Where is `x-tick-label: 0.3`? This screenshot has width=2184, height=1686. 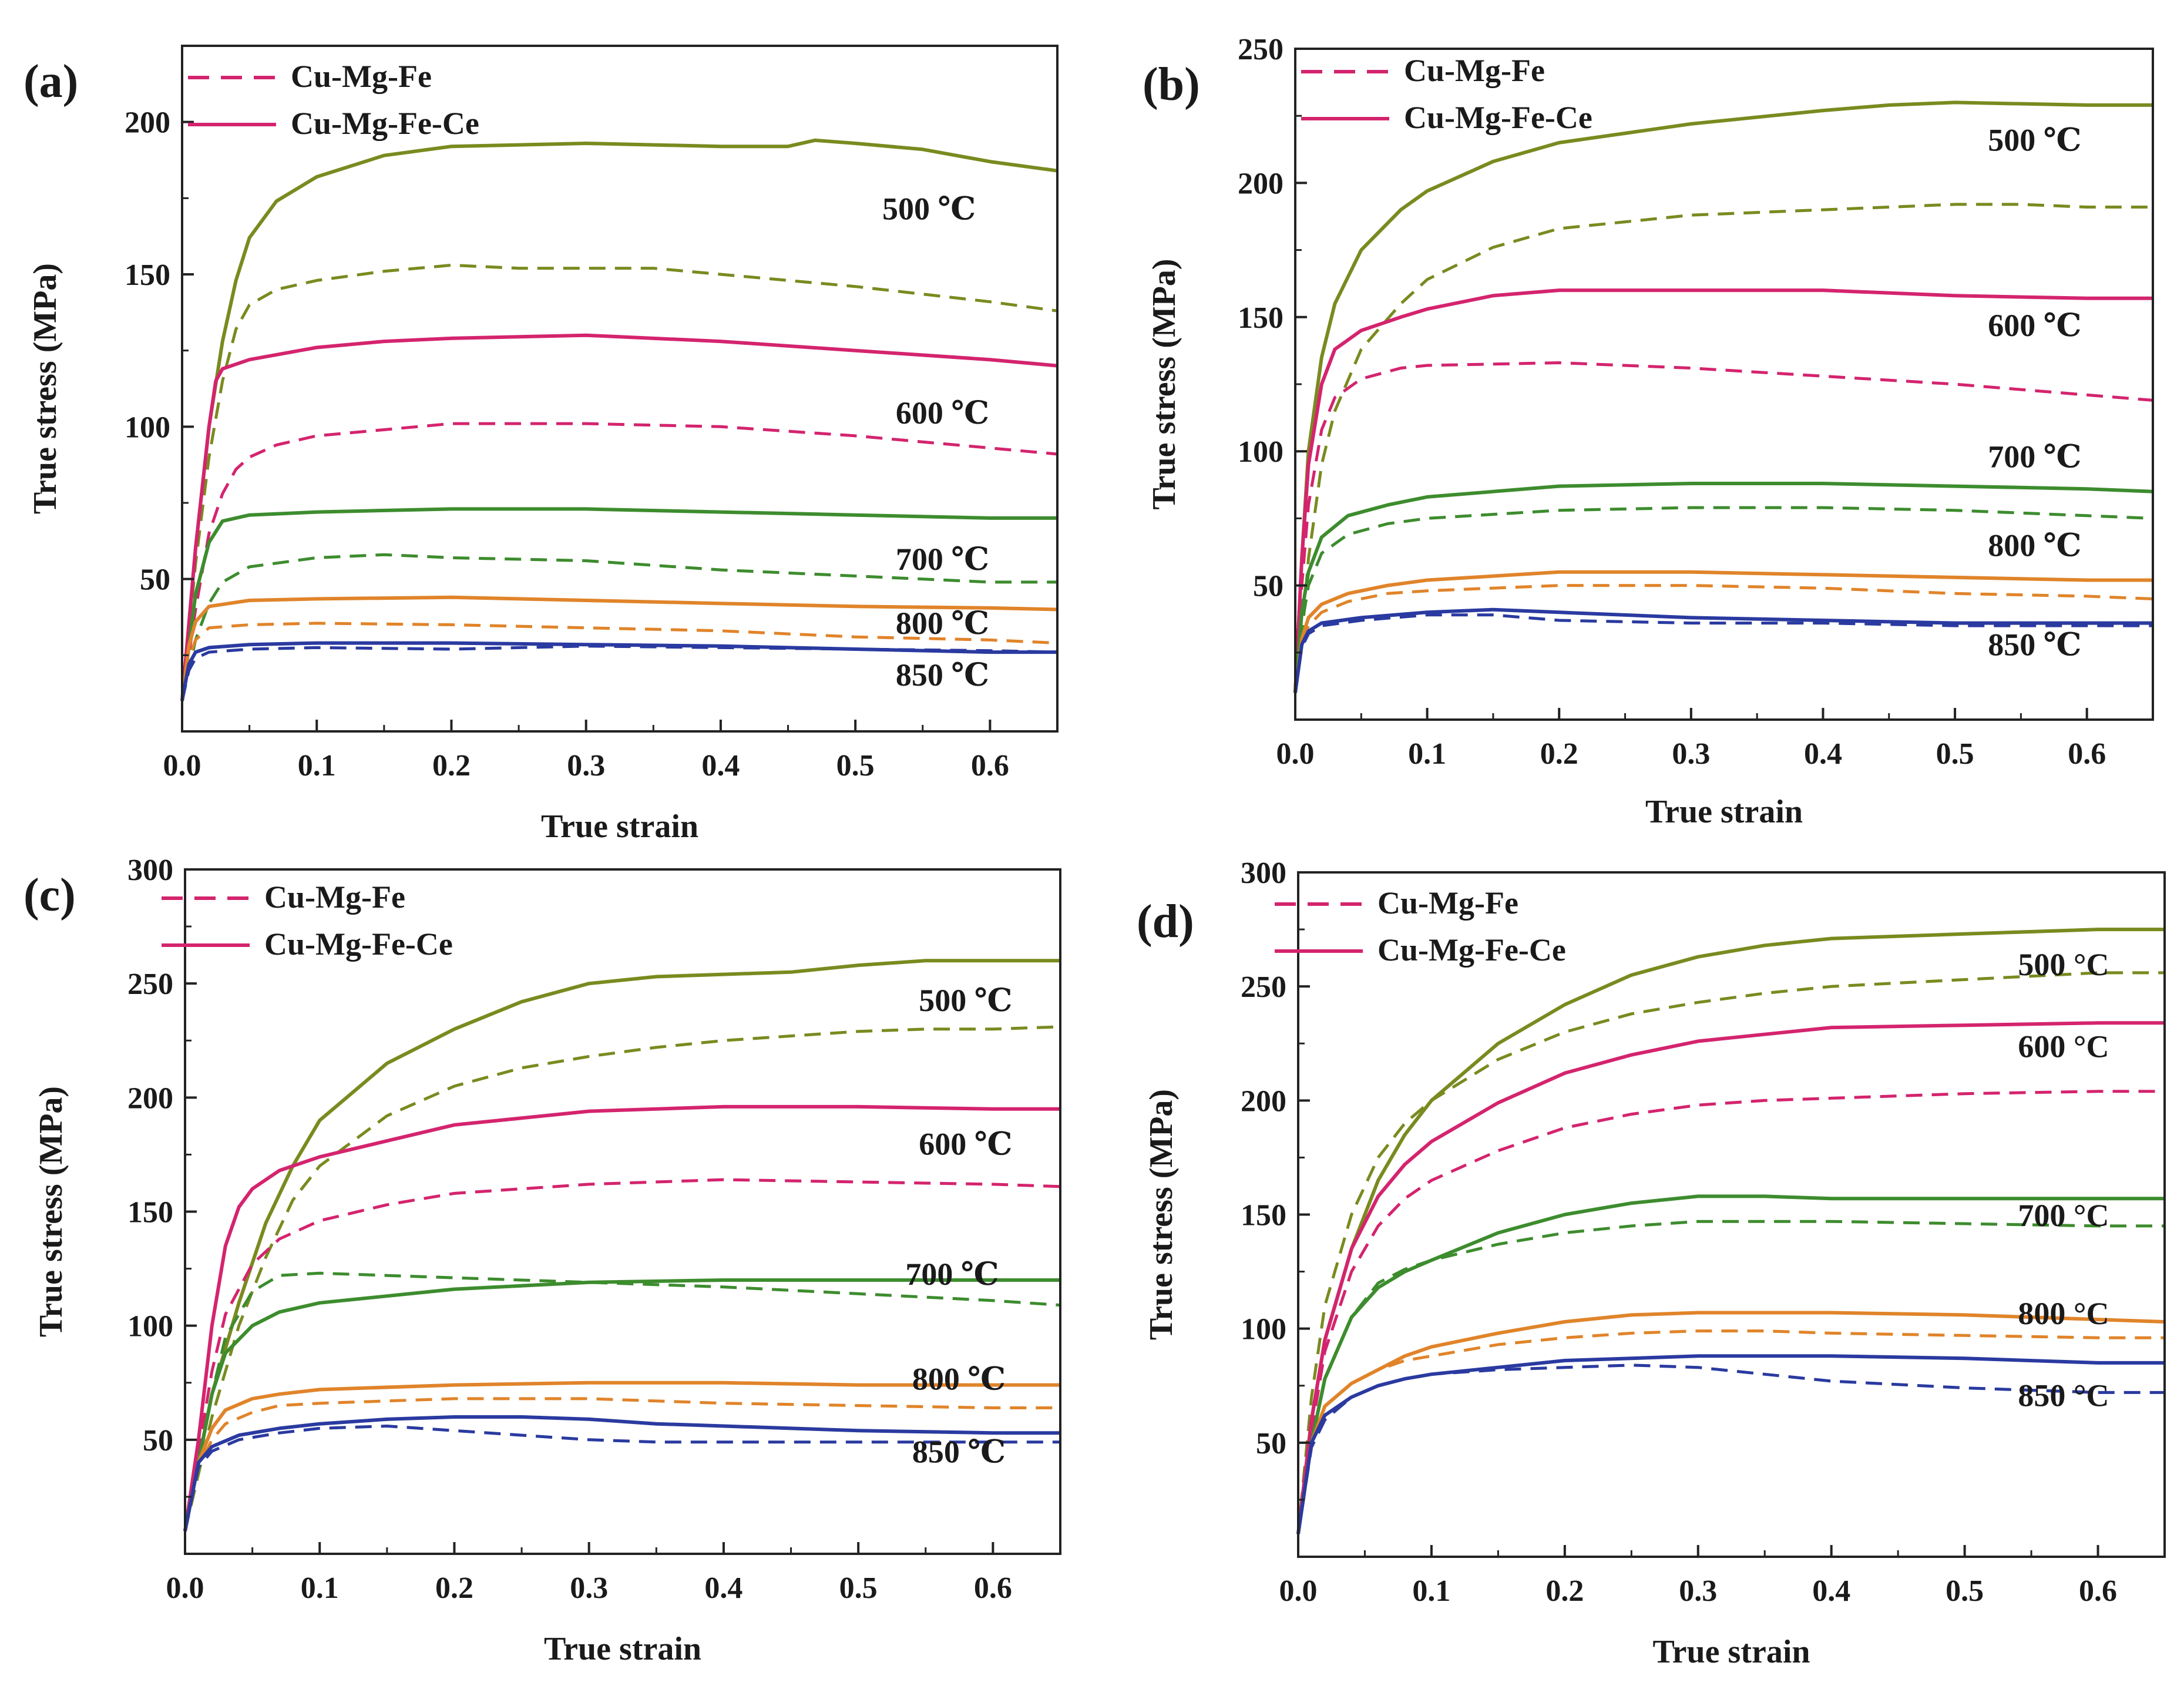
x-tick-label: 0.3 is located at coordinates (586, 765).